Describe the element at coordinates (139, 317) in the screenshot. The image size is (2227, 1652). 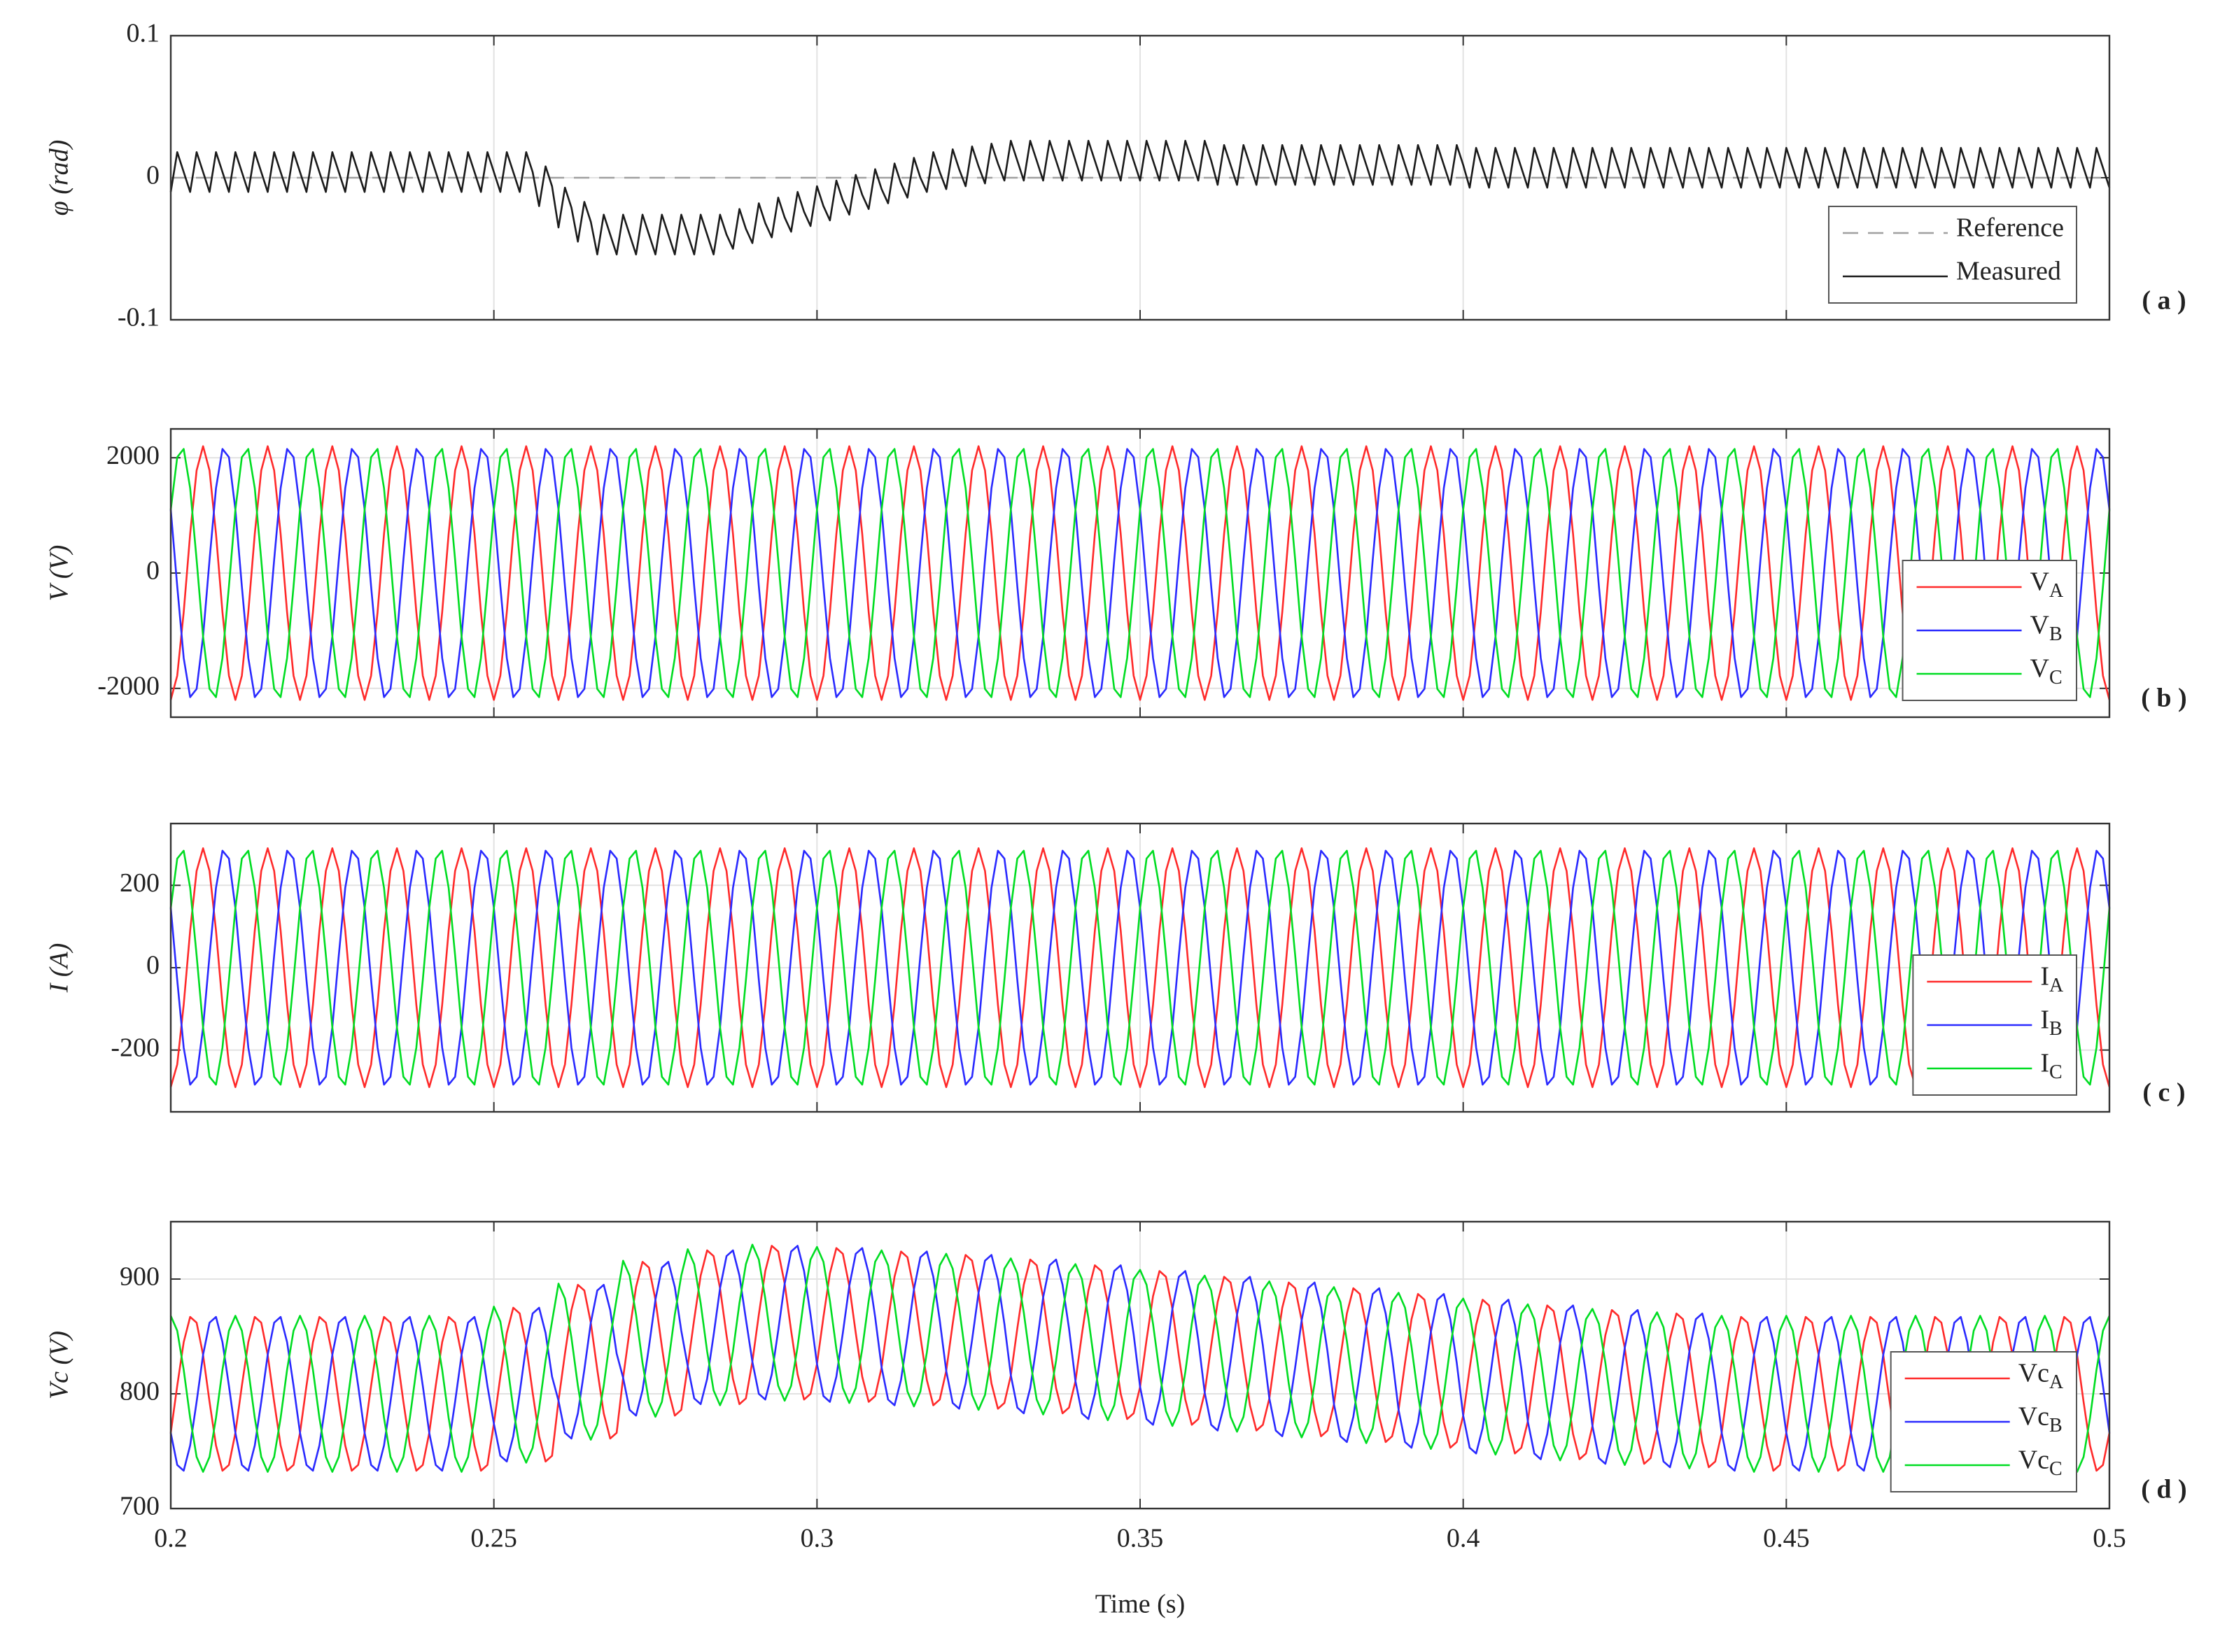
I see `y-tick-label: -0.1` at that location.